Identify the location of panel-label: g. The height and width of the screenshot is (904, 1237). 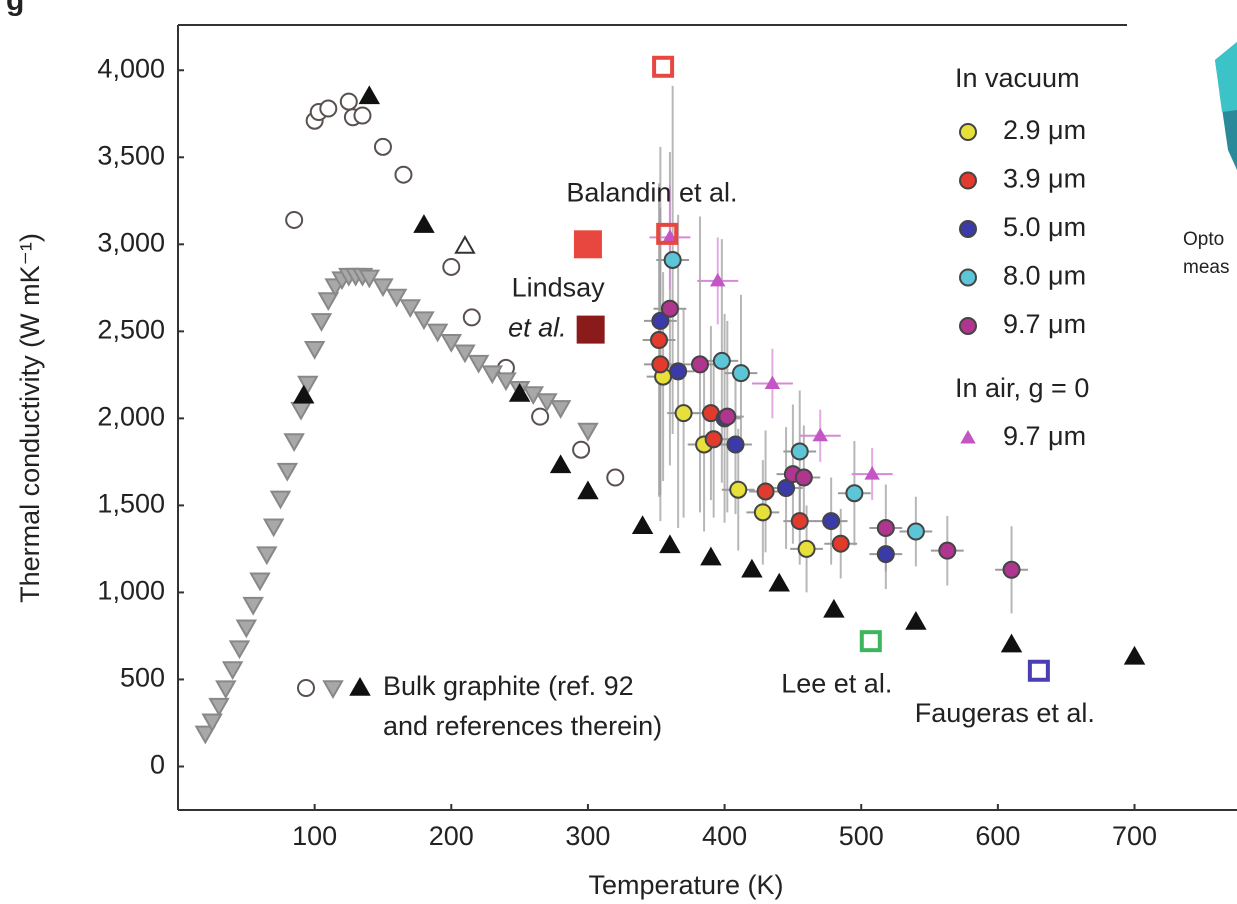
(15, 8).